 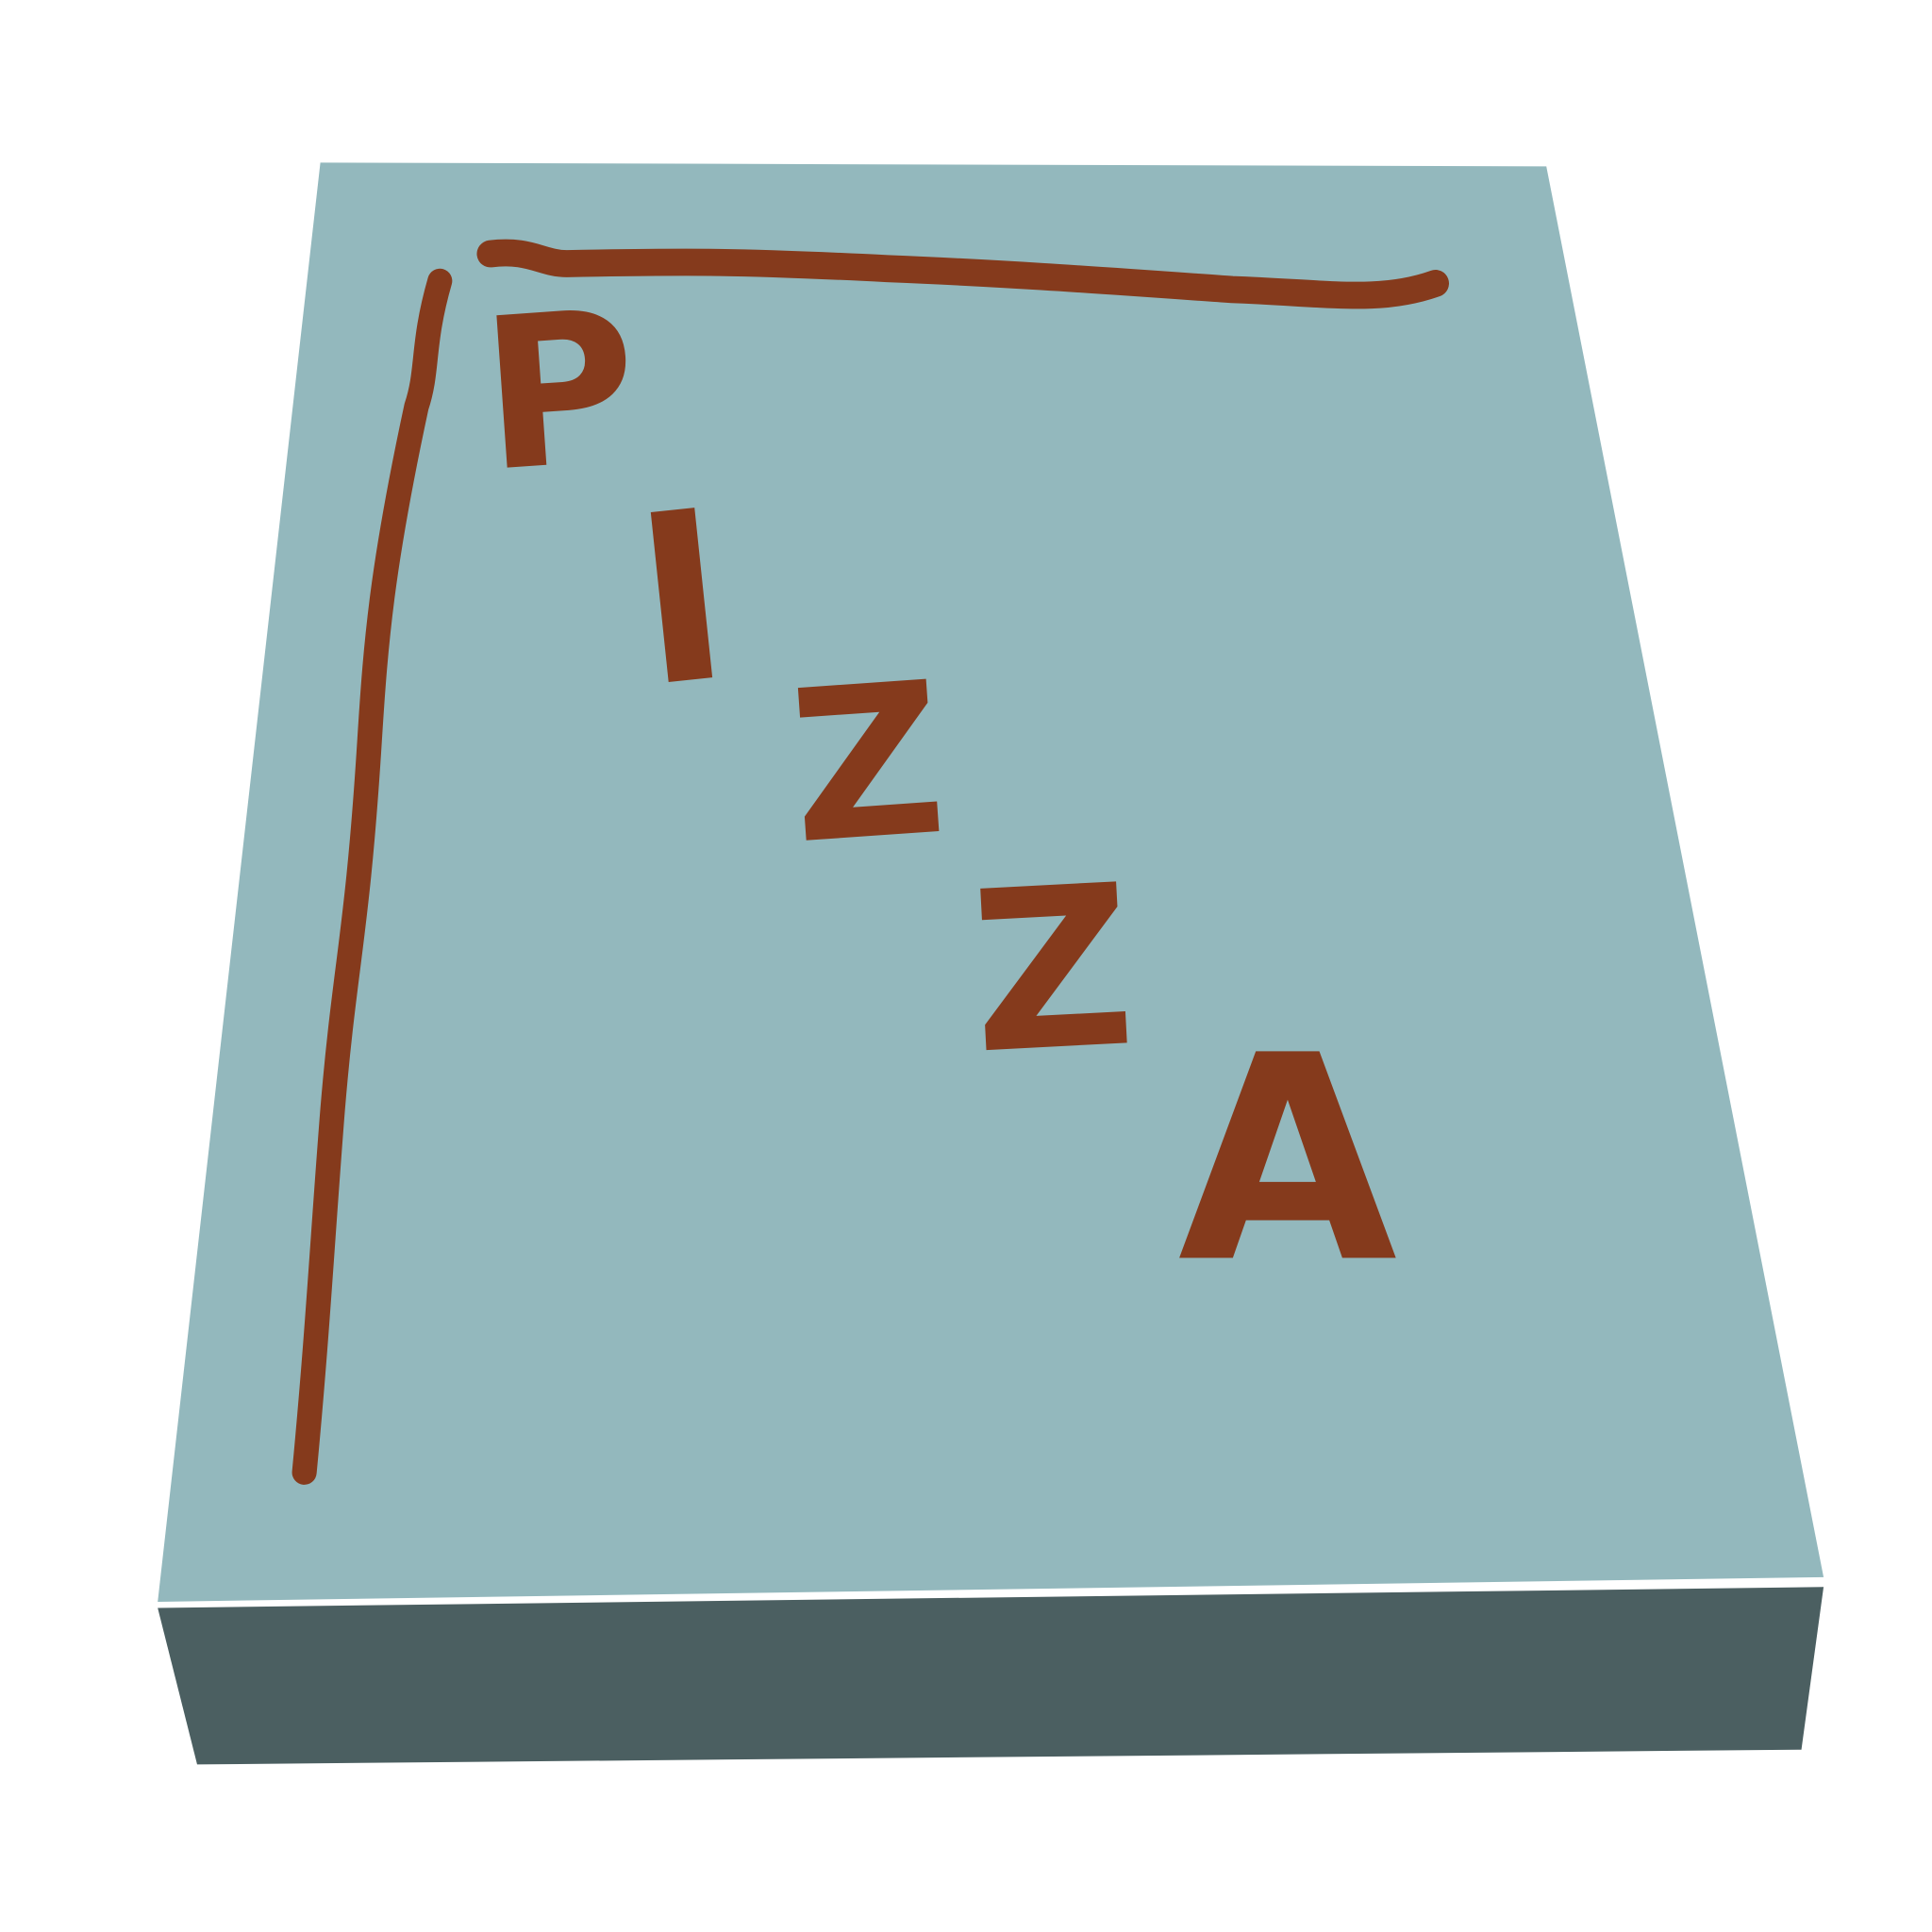 What do you see at coordinates (991, 1676) in the screenshot?
I see `box-front` at bounding box center [991, 1676].